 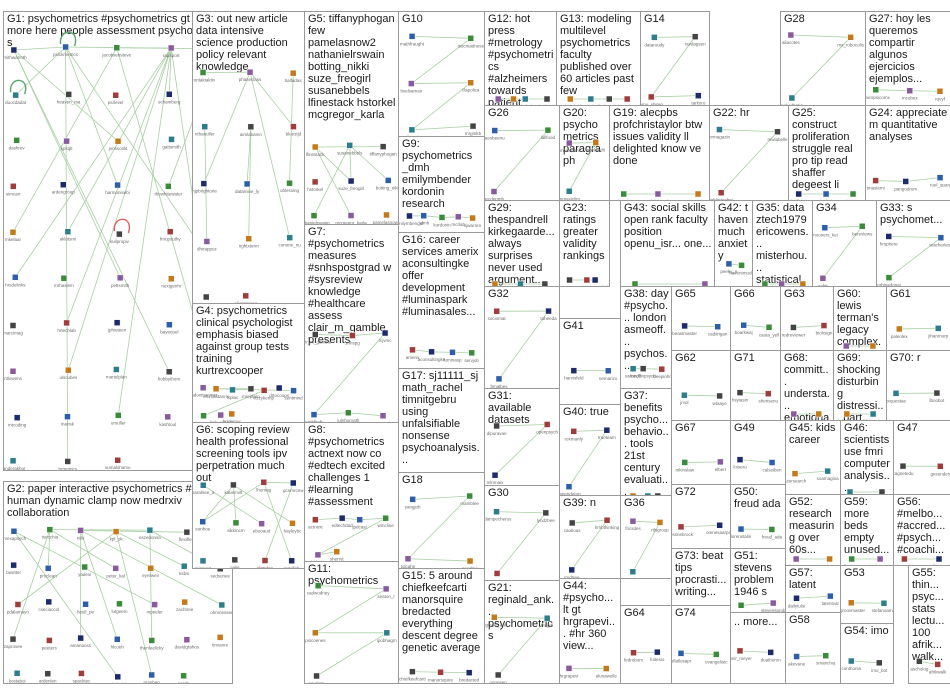 What do you see at coordinates (184, 678) in the screenshot?
I see `graph-node: sarda` at bounding box center [184, 678].